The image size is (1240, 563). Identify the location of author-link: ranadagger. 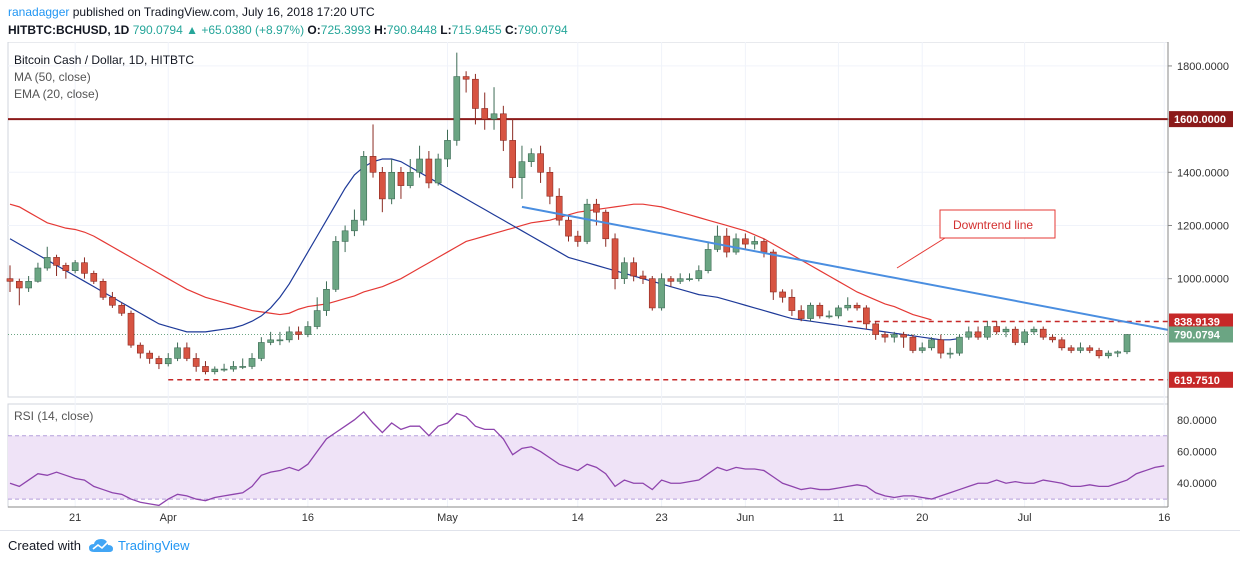
(39, 12).